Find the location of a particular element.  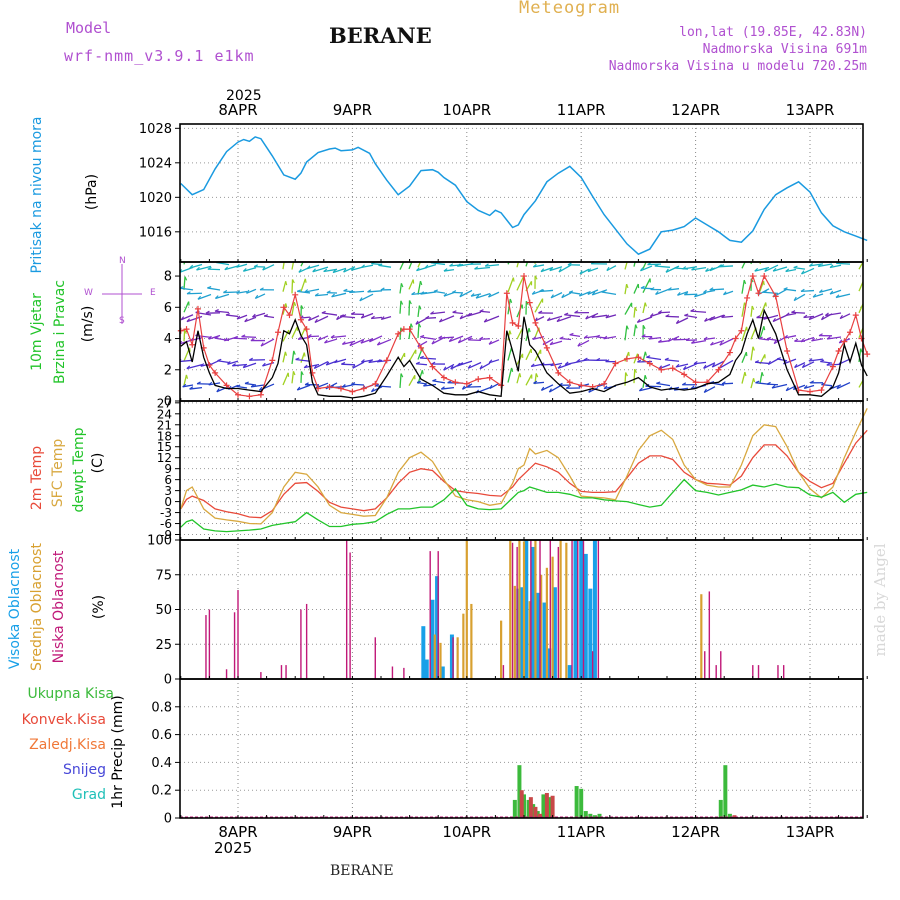

y-tick-label: 24 is located at coordinates (164, 414).